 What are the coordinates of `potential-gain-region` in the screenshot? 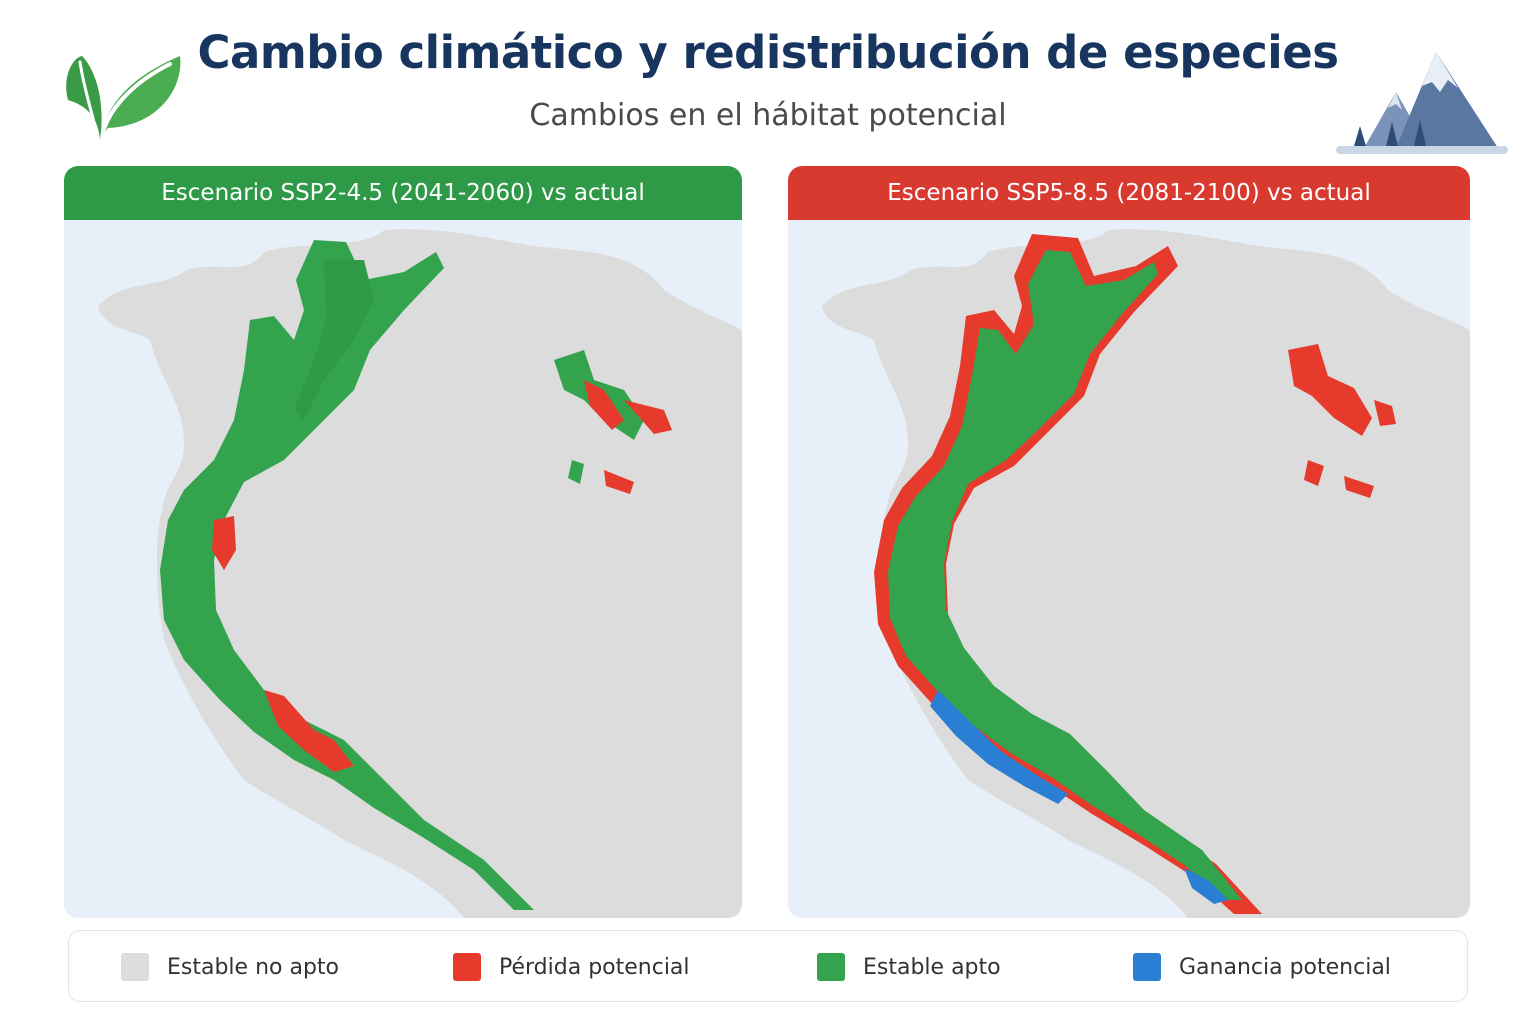 It's located at (999, 747).